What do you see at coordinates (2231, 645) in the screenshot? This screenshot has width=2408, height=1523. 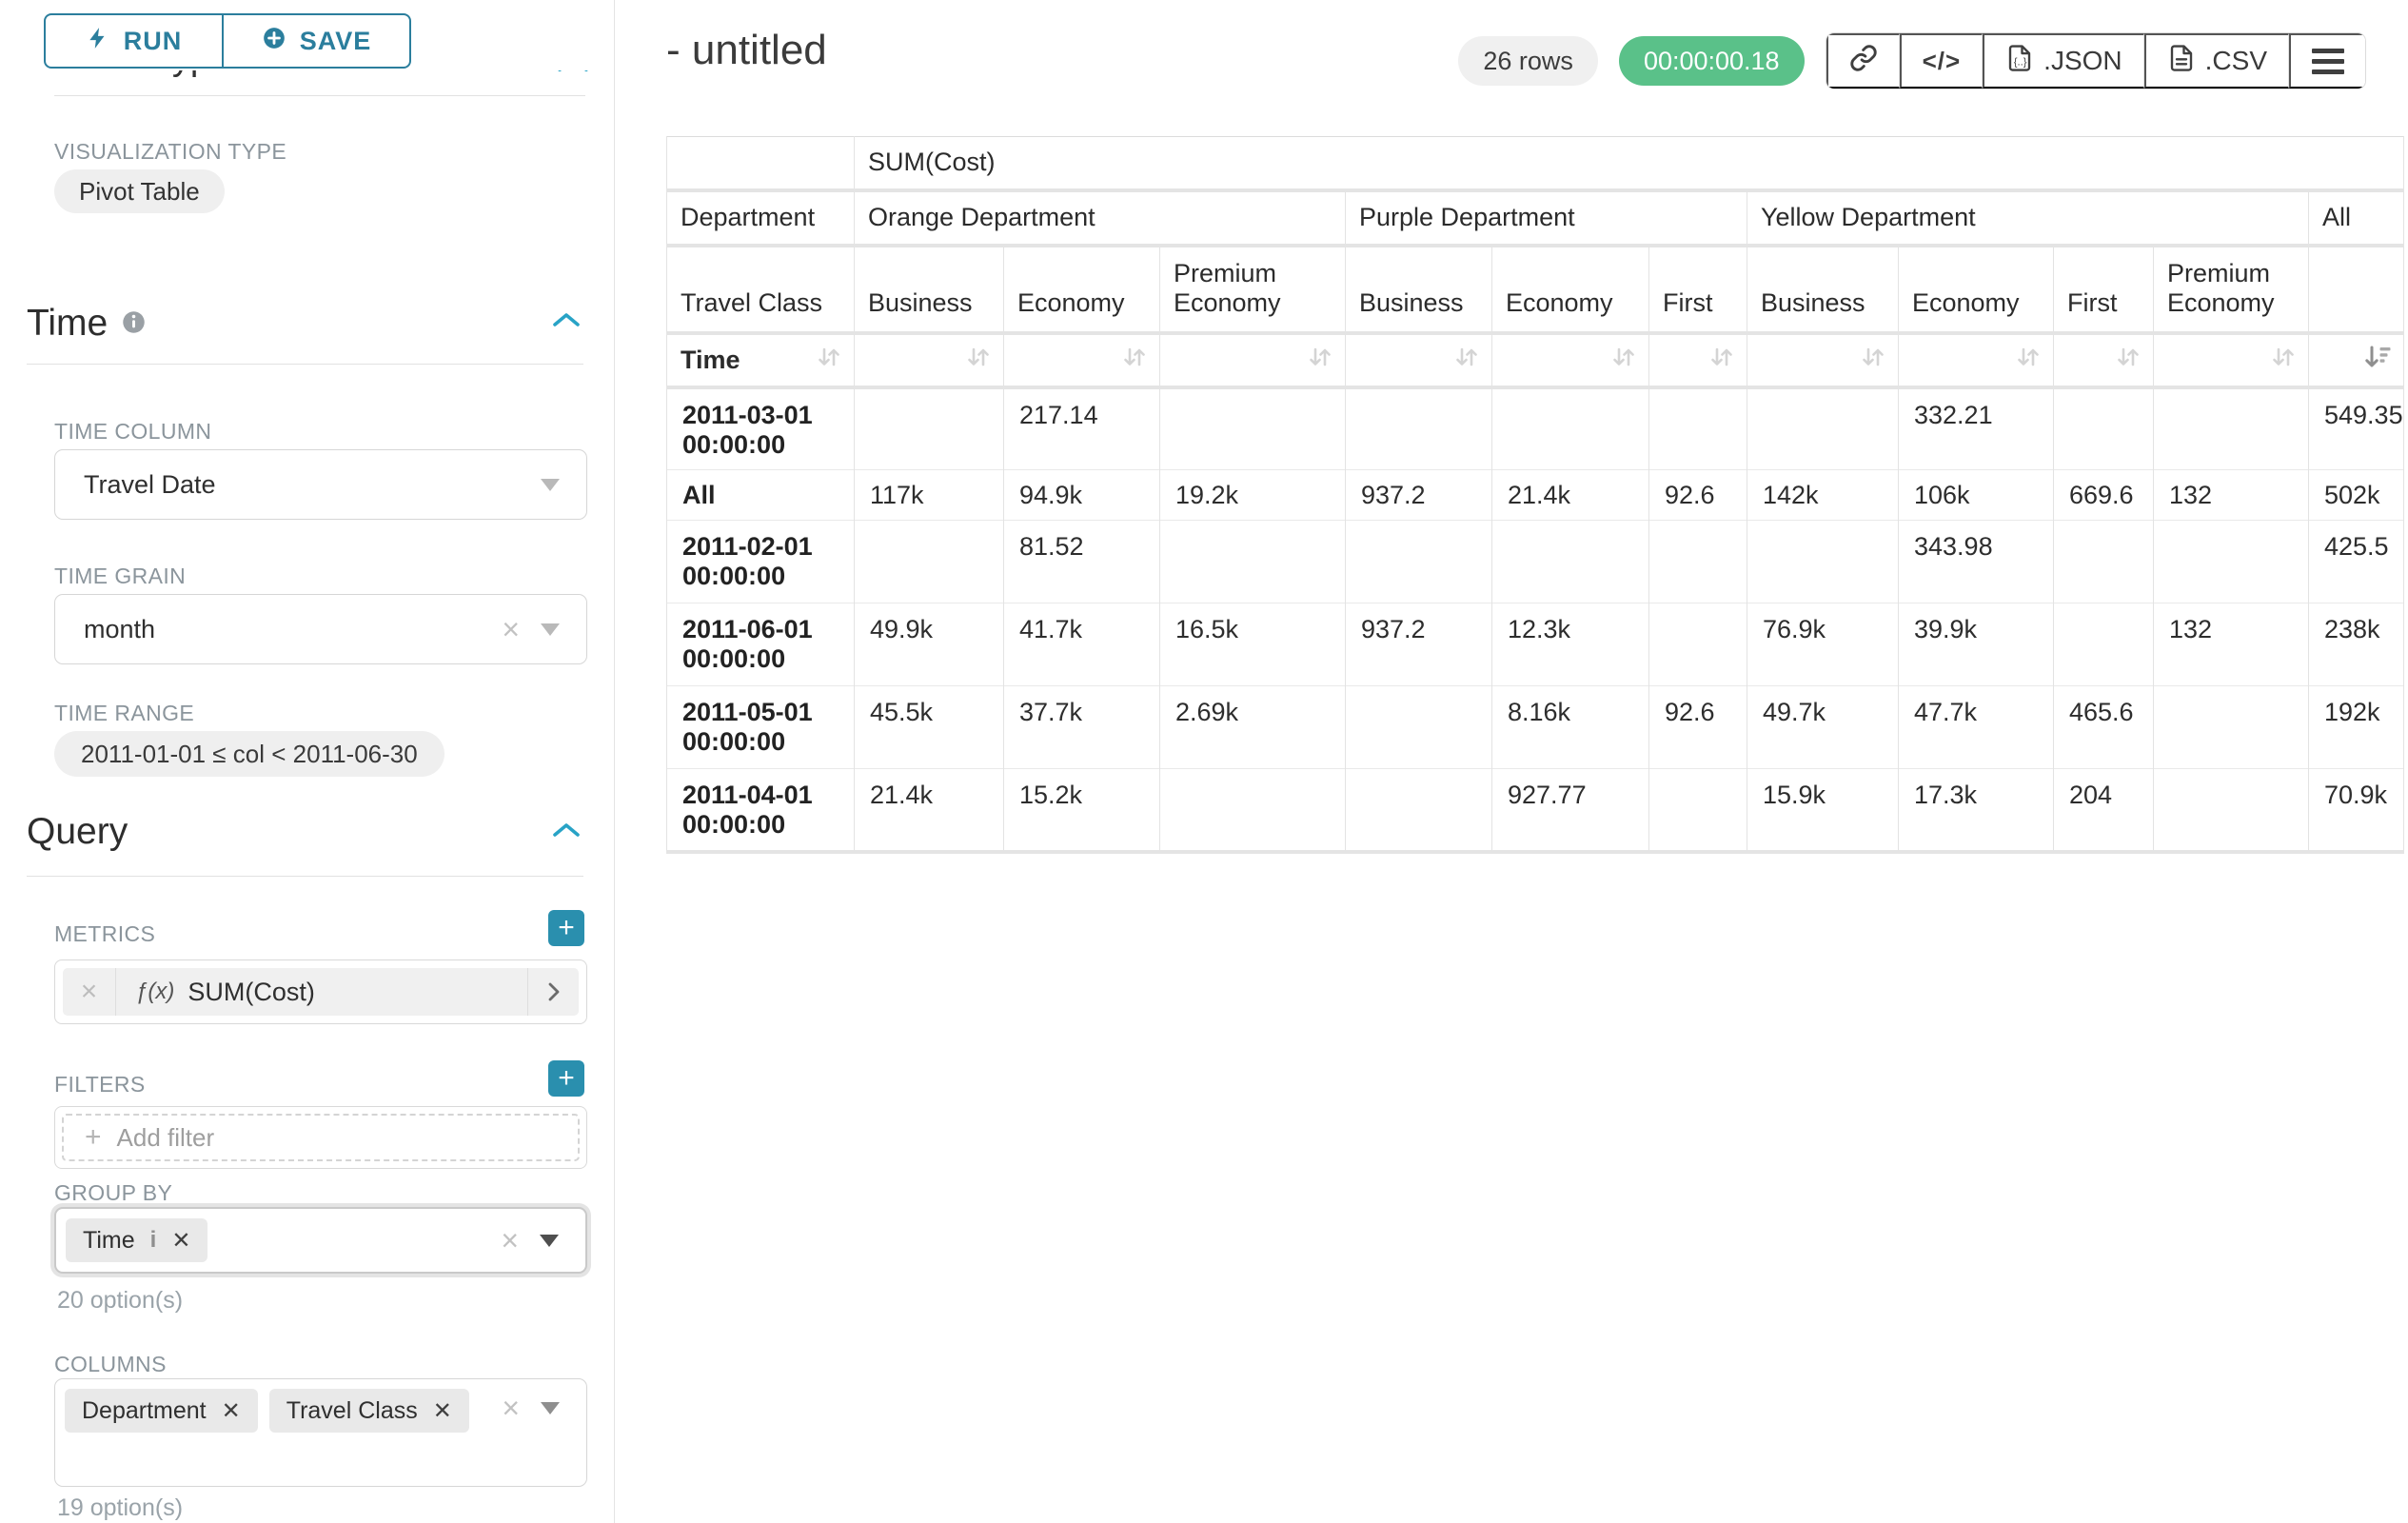 I see `value-cell: 132` at bounding box center [2231, 645].